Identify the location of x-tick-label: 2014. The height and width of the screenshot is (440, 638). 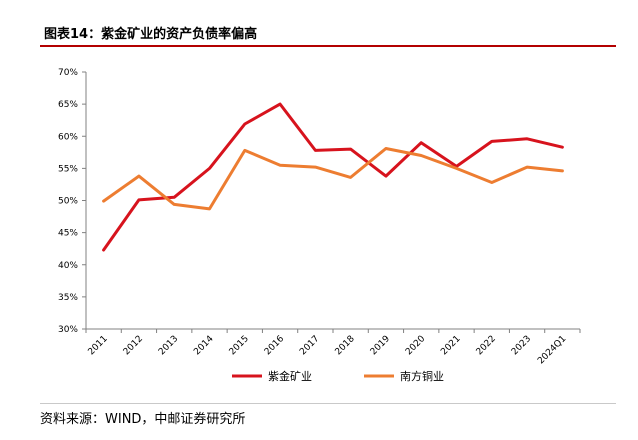
(203, 345).